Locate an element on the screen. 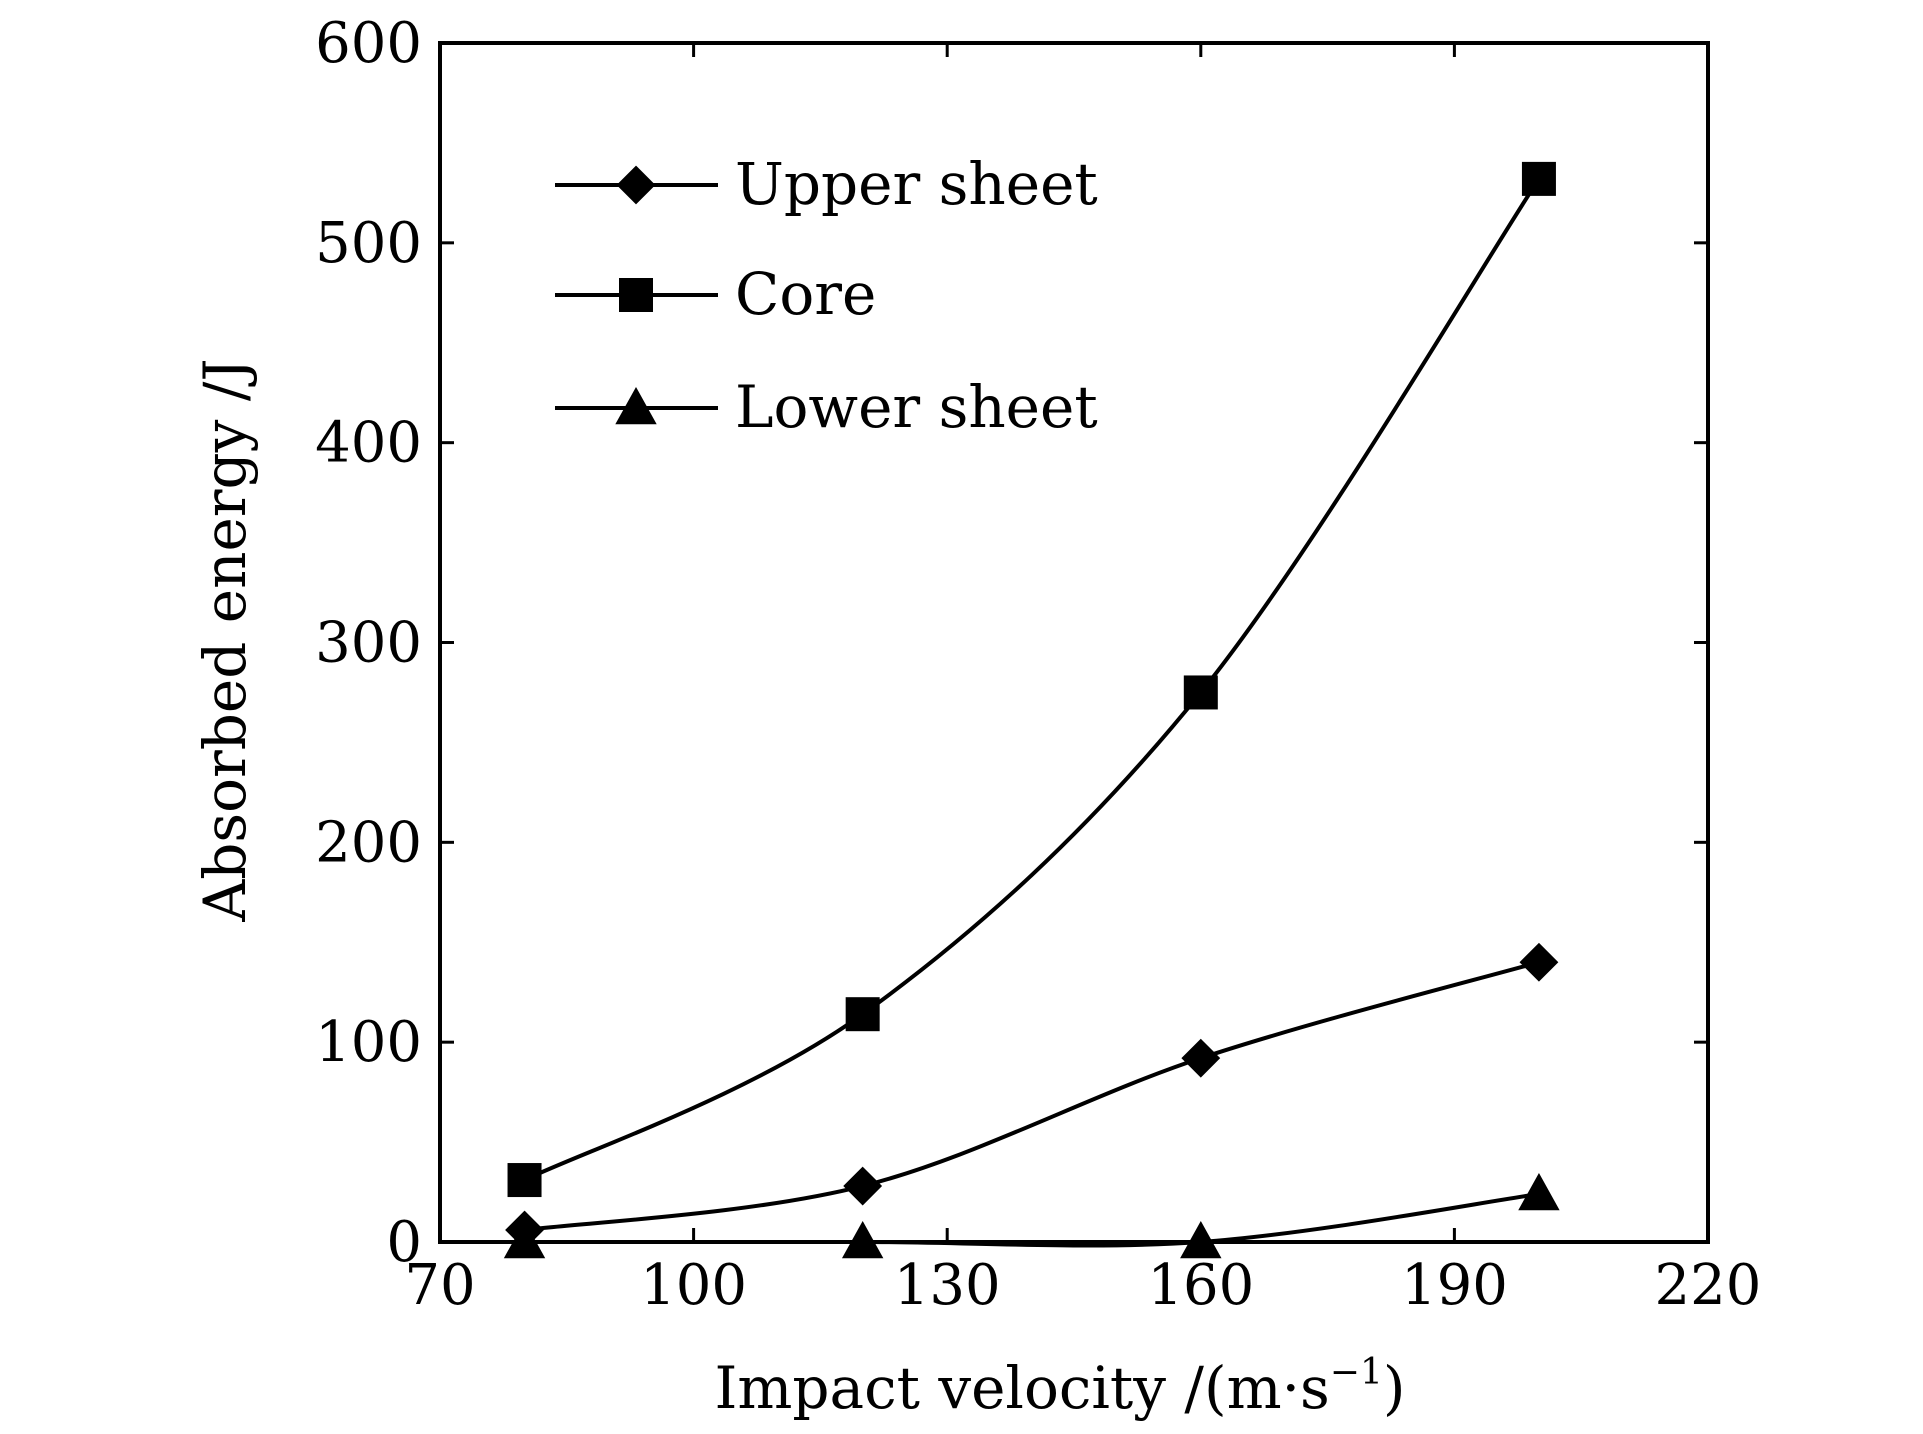 This screenshot has width=1923, height=1434. legend: Upper sheet Core Lower sheet is located at coordinates (826, 295).